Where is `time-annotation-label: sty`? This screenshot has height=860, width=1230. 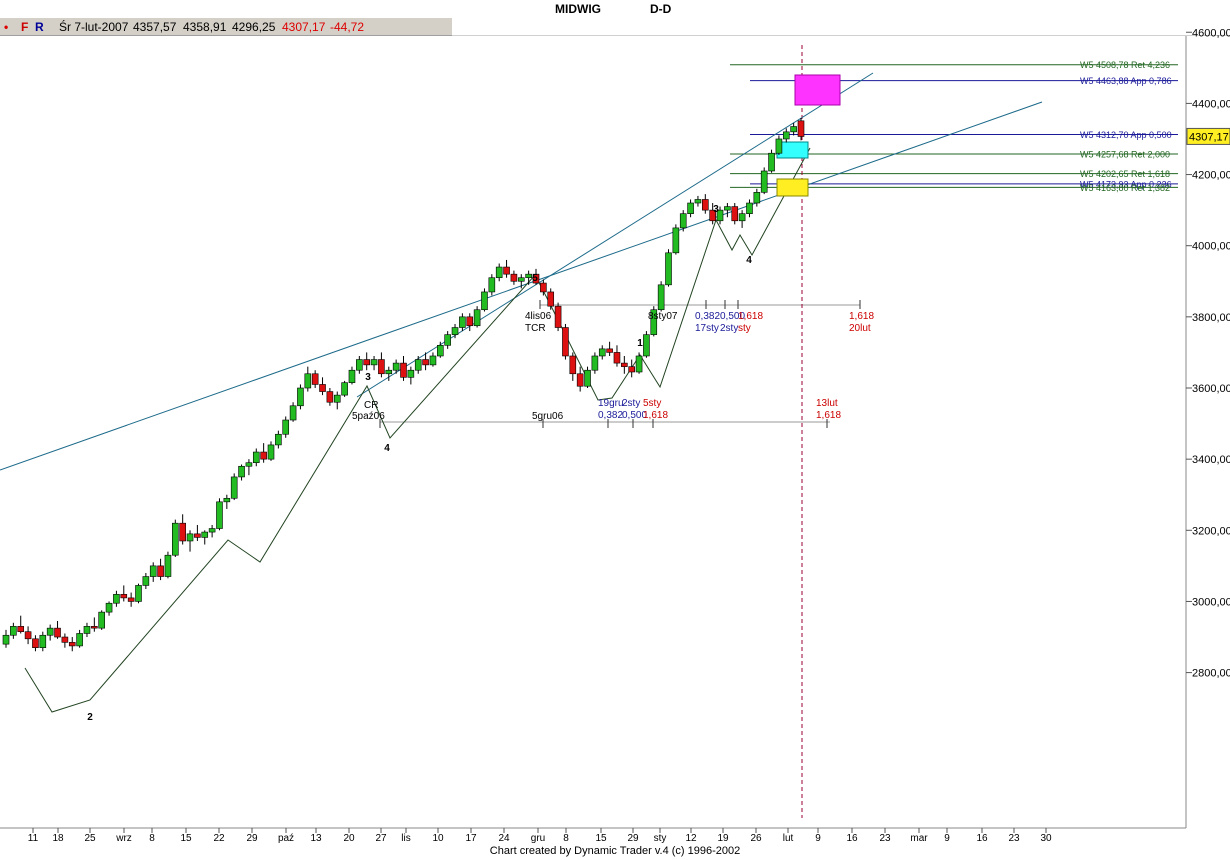 time-annotation-label: sty is located at coordinates (744, 328).